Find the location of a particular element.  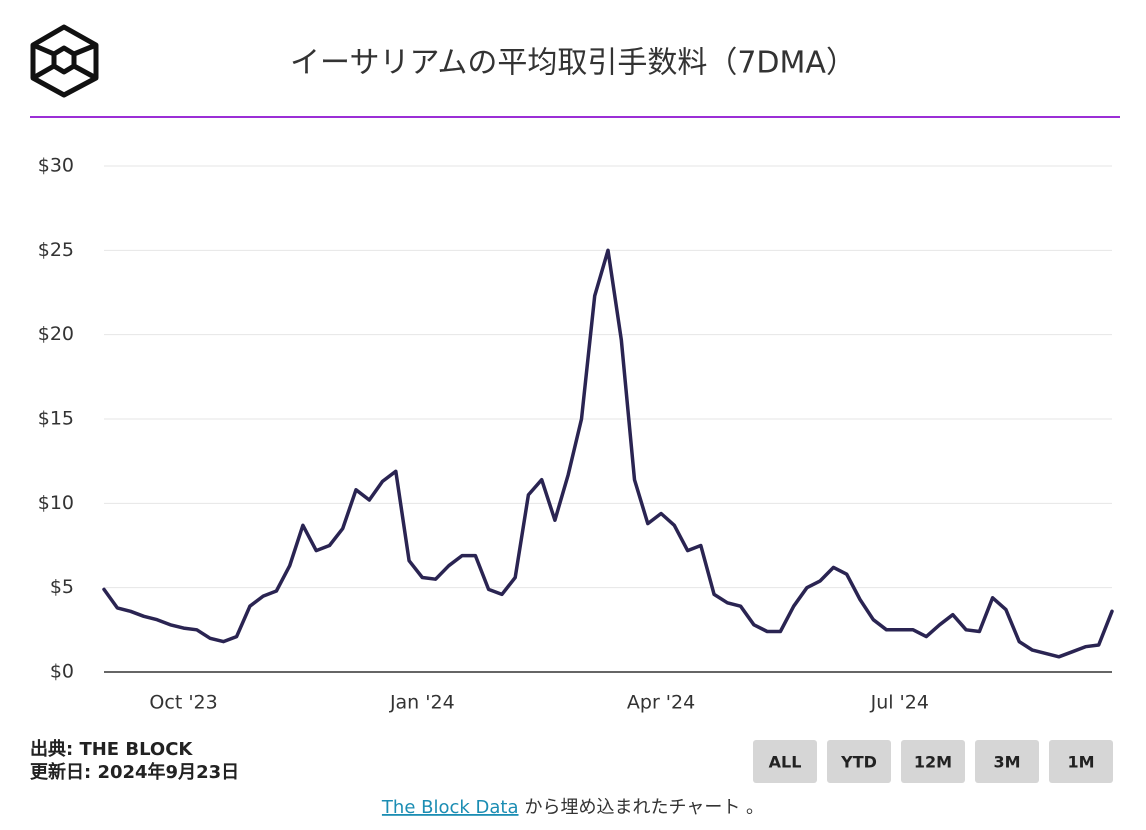

x-tick-label: Jan '24 is located at coordinates (422, 703).